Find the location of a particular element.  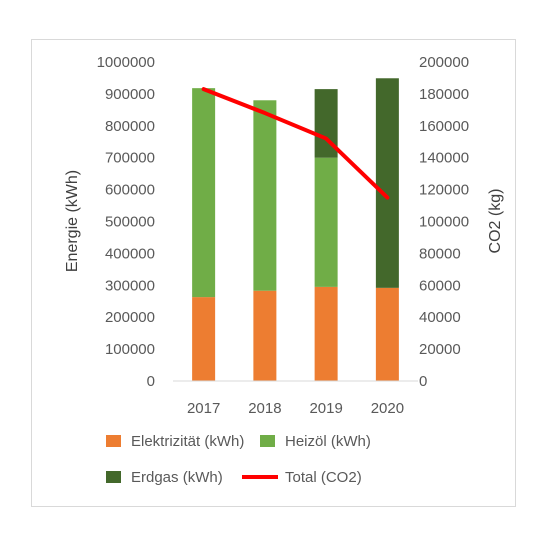

x-tick-label: 2017 is located at coordinates (203, 408).